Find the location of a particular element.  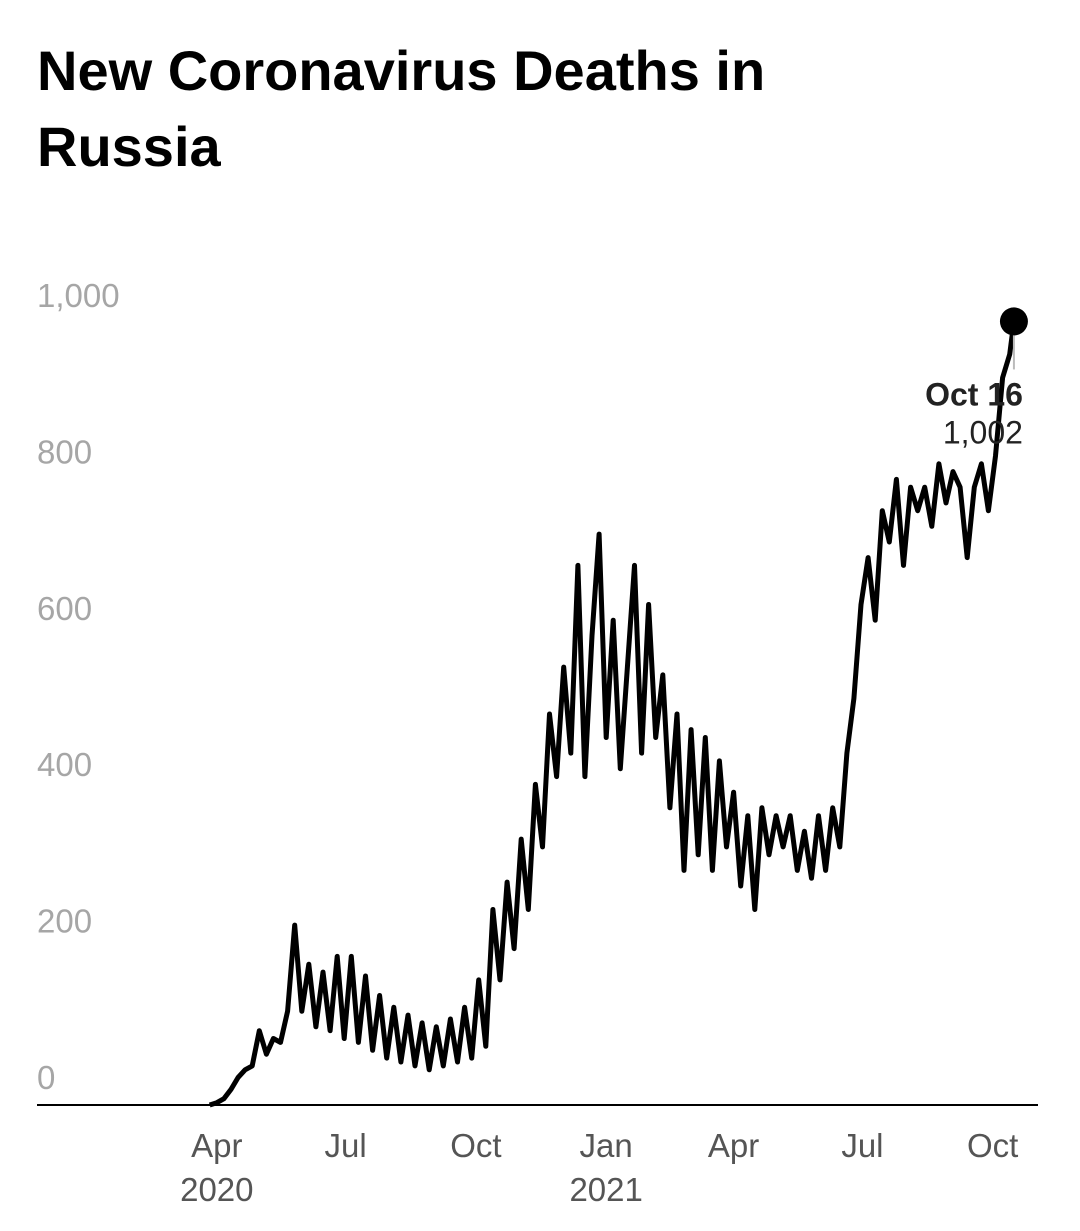

y-tick-label: 800 is located at coordinates (64, 451).